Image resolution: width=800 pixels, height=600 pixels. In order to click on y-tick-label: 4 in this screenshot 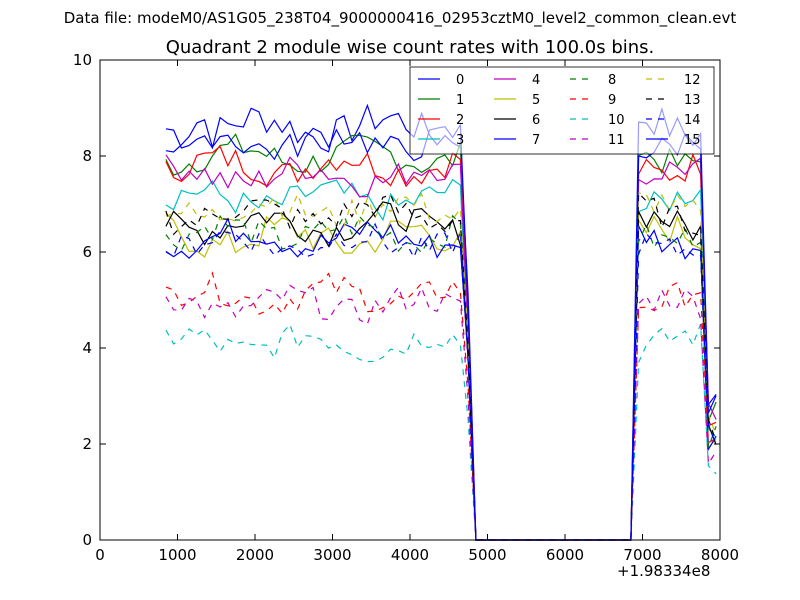, I will do `click(87, 348)`.